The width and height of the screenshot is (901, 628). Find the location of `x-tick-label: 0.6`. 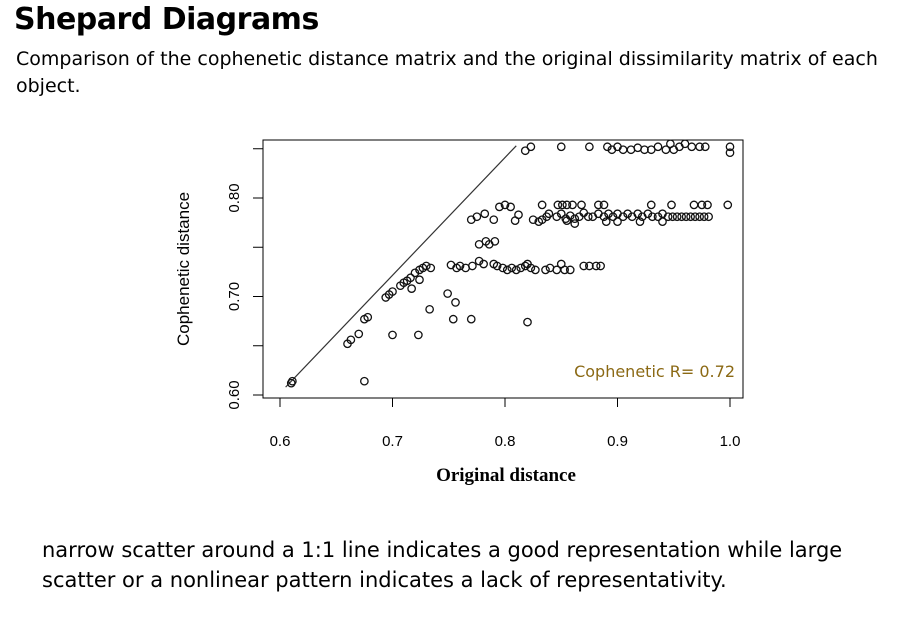

x-tick-label: 0.6 is located at coordinates (280, 441).